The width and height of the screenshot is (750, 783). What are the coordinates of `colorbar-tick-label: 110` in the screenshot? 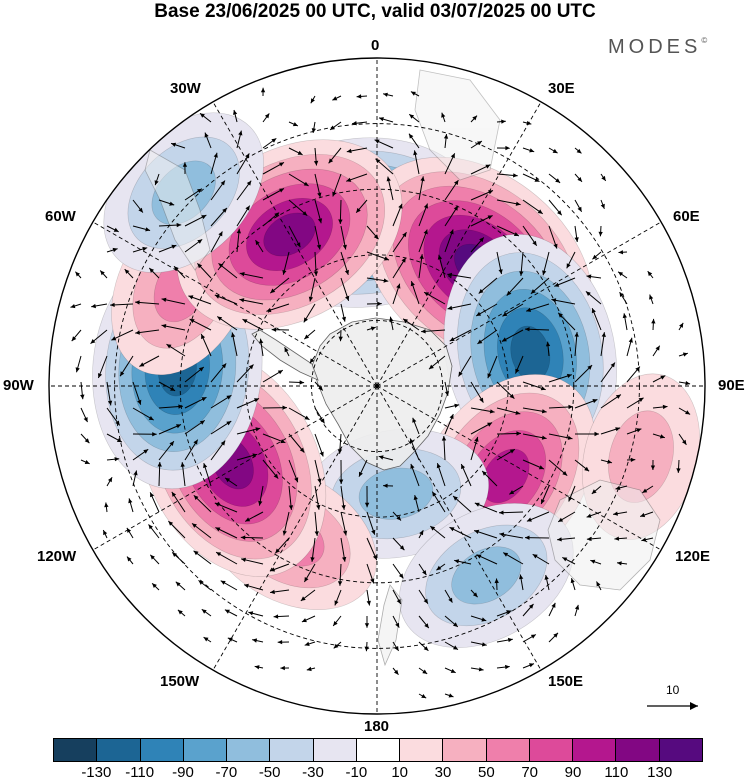 It's located at (616, 772).